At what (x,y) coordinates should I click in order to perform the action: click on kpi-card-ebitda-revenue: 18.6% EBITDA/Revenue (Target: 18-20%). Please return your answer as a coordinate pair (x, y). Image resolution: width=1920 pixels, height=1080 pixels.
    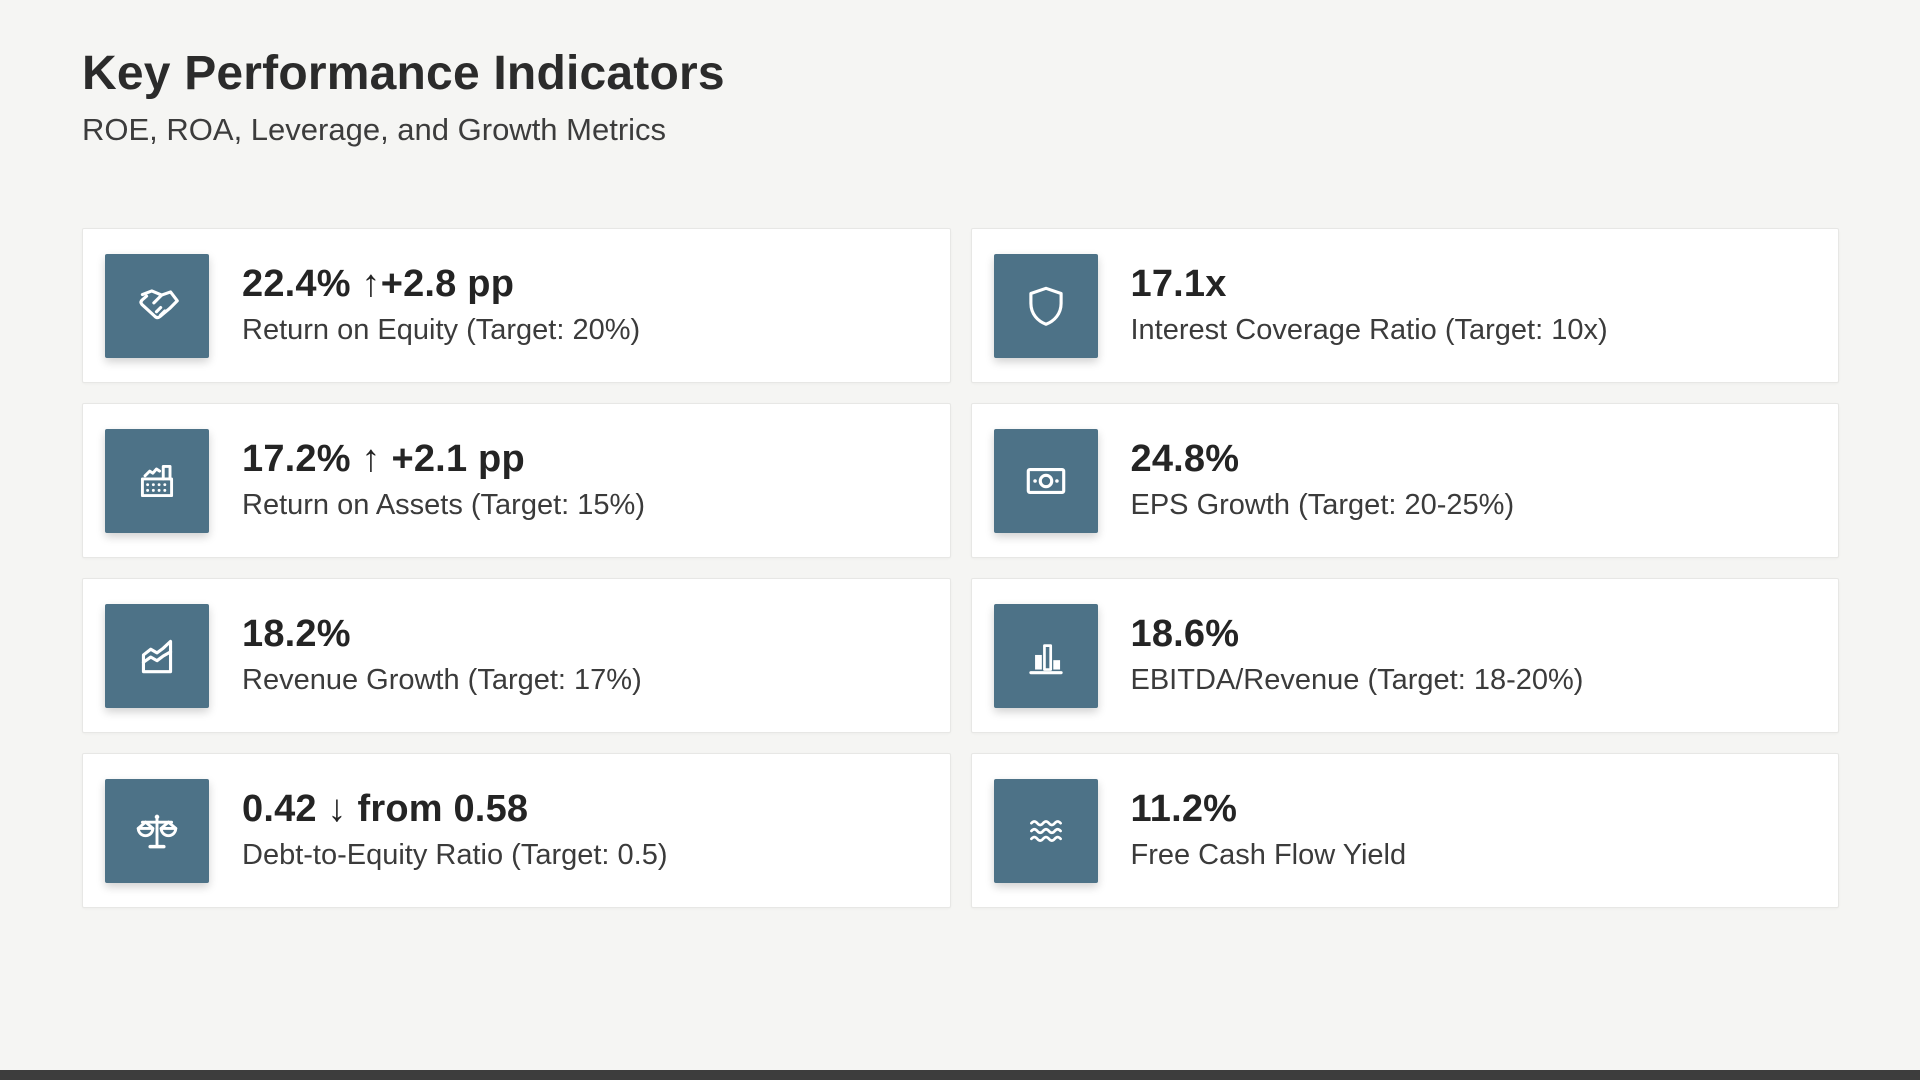
    Looking at the image, I should click on (1404, 656).